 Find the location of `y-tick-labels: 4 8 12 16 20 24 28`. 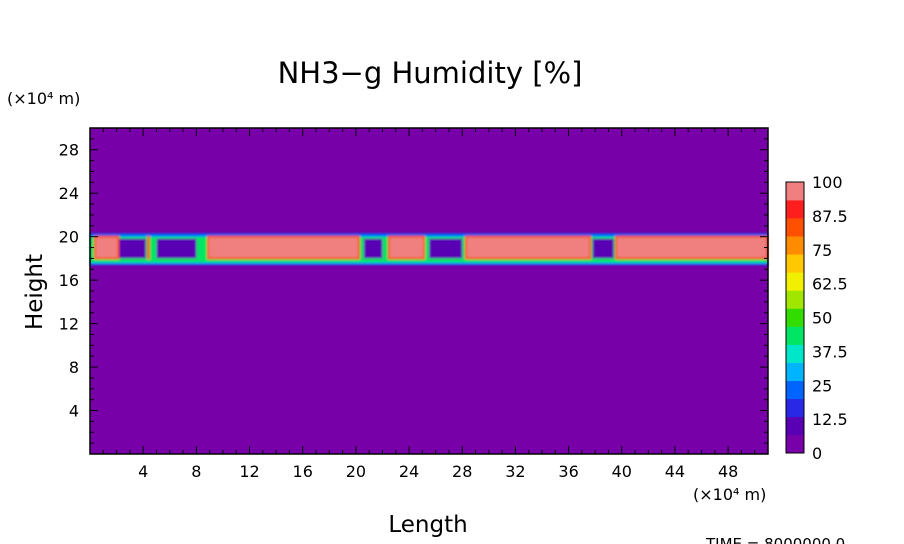

y-tick-labels: 4 8 12 16 20 24 28 is located at coordinates (69, 281).